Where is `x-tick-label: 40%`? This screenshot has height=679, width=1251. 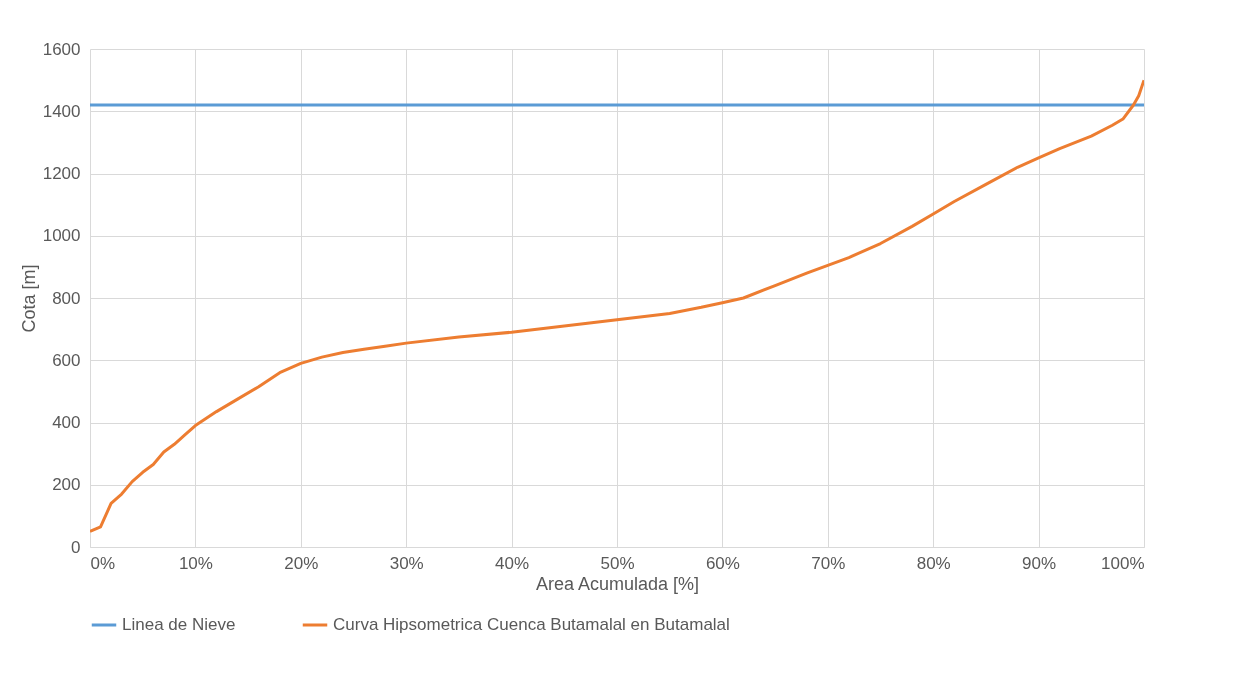
x-tick-label: 40% is located at coordinates (512, 563).